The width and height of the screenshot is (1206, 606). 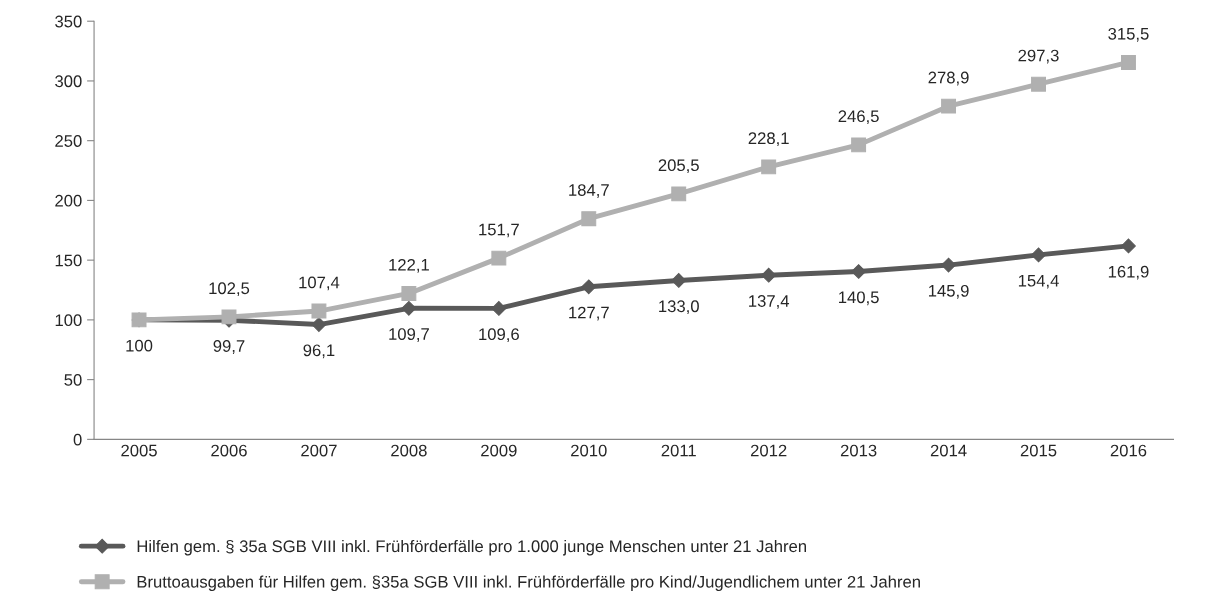 What do you see at coordinates (528, 583) in the screenshot?
I see `legend-label: Bruttoausgaben für Hilfen gem. §35a SGB VIII inkl. Frühförderfälle pro Kind/Jugendlichem unter 21 Jahren` at bounding box center [528, 583].